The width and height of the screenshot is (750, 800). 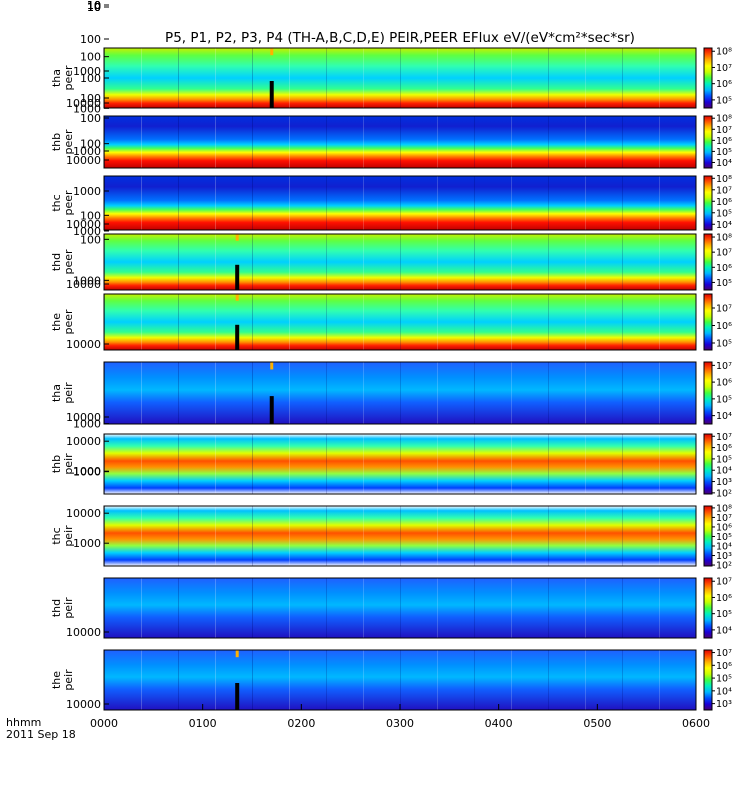 What do you see at coordinates (724, 459) in the screenshot?
I see `colorbar-tick-label: 10⁵` at bounding box center [724, 459].